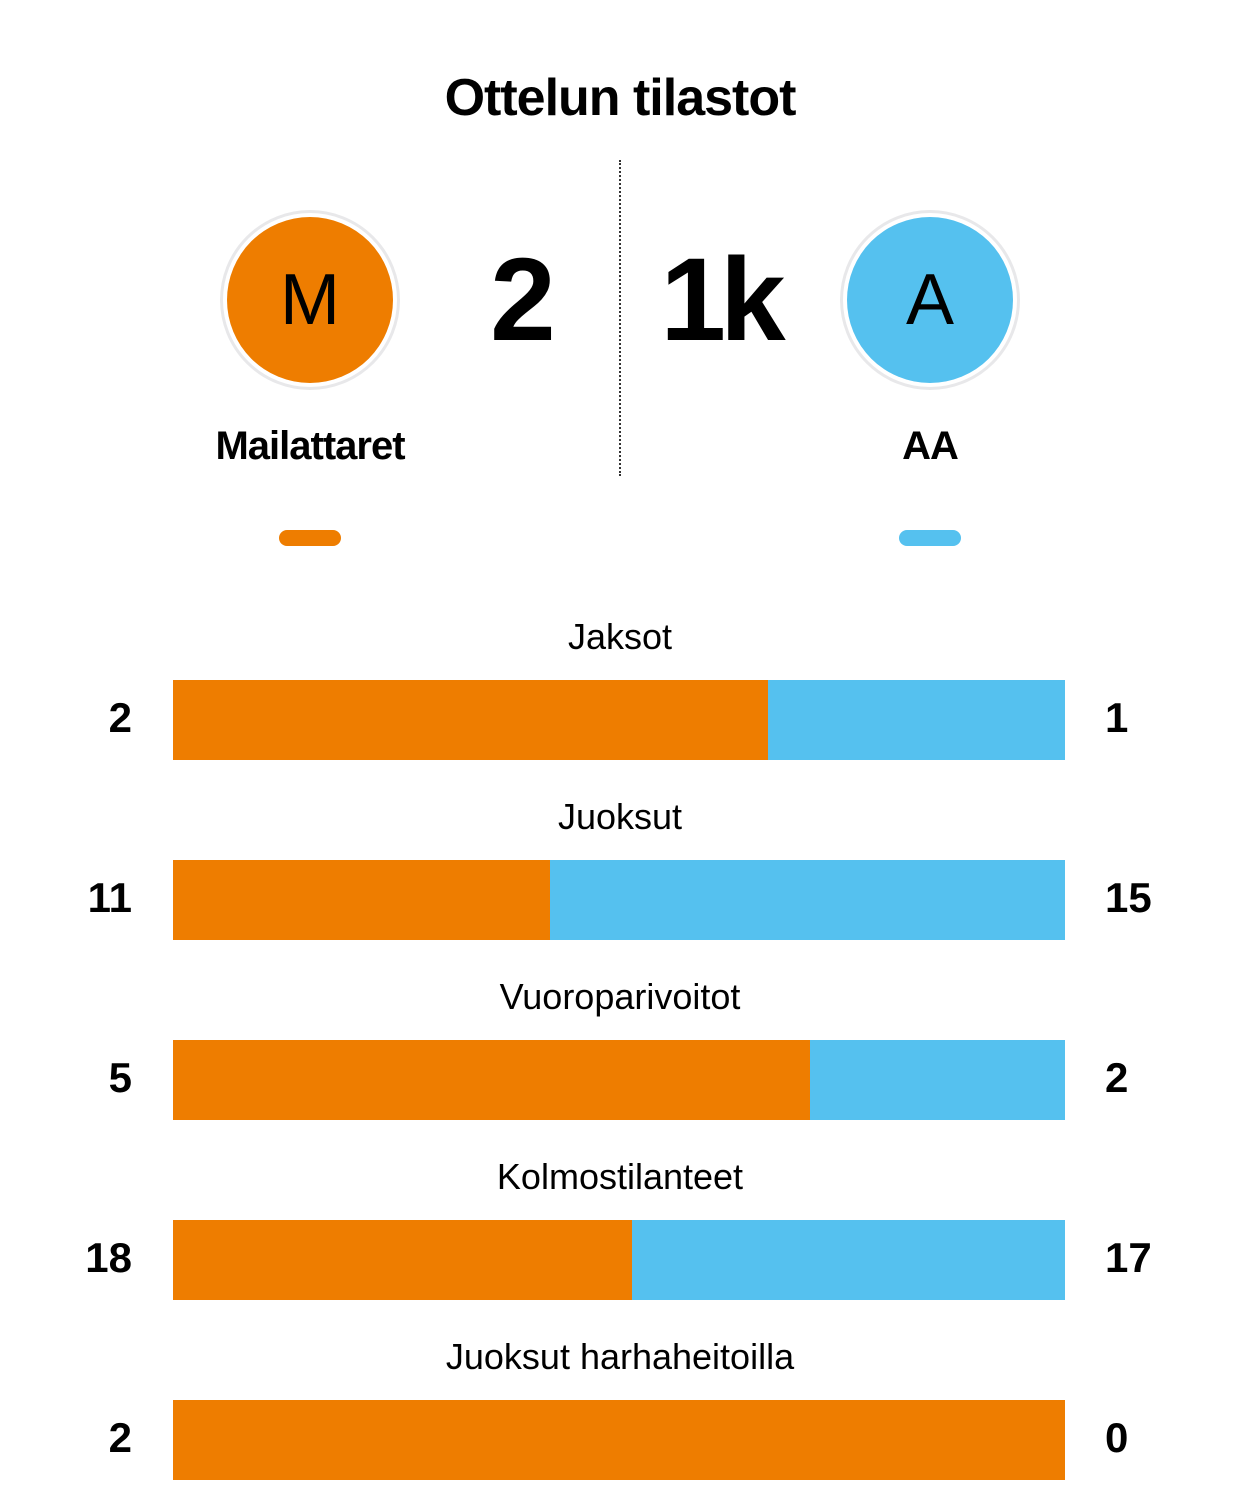 This screenshot has width=1240, height=1500. Describe the element at coordinates (620, 318) in the screenshot. I see `score-divider` at that location.